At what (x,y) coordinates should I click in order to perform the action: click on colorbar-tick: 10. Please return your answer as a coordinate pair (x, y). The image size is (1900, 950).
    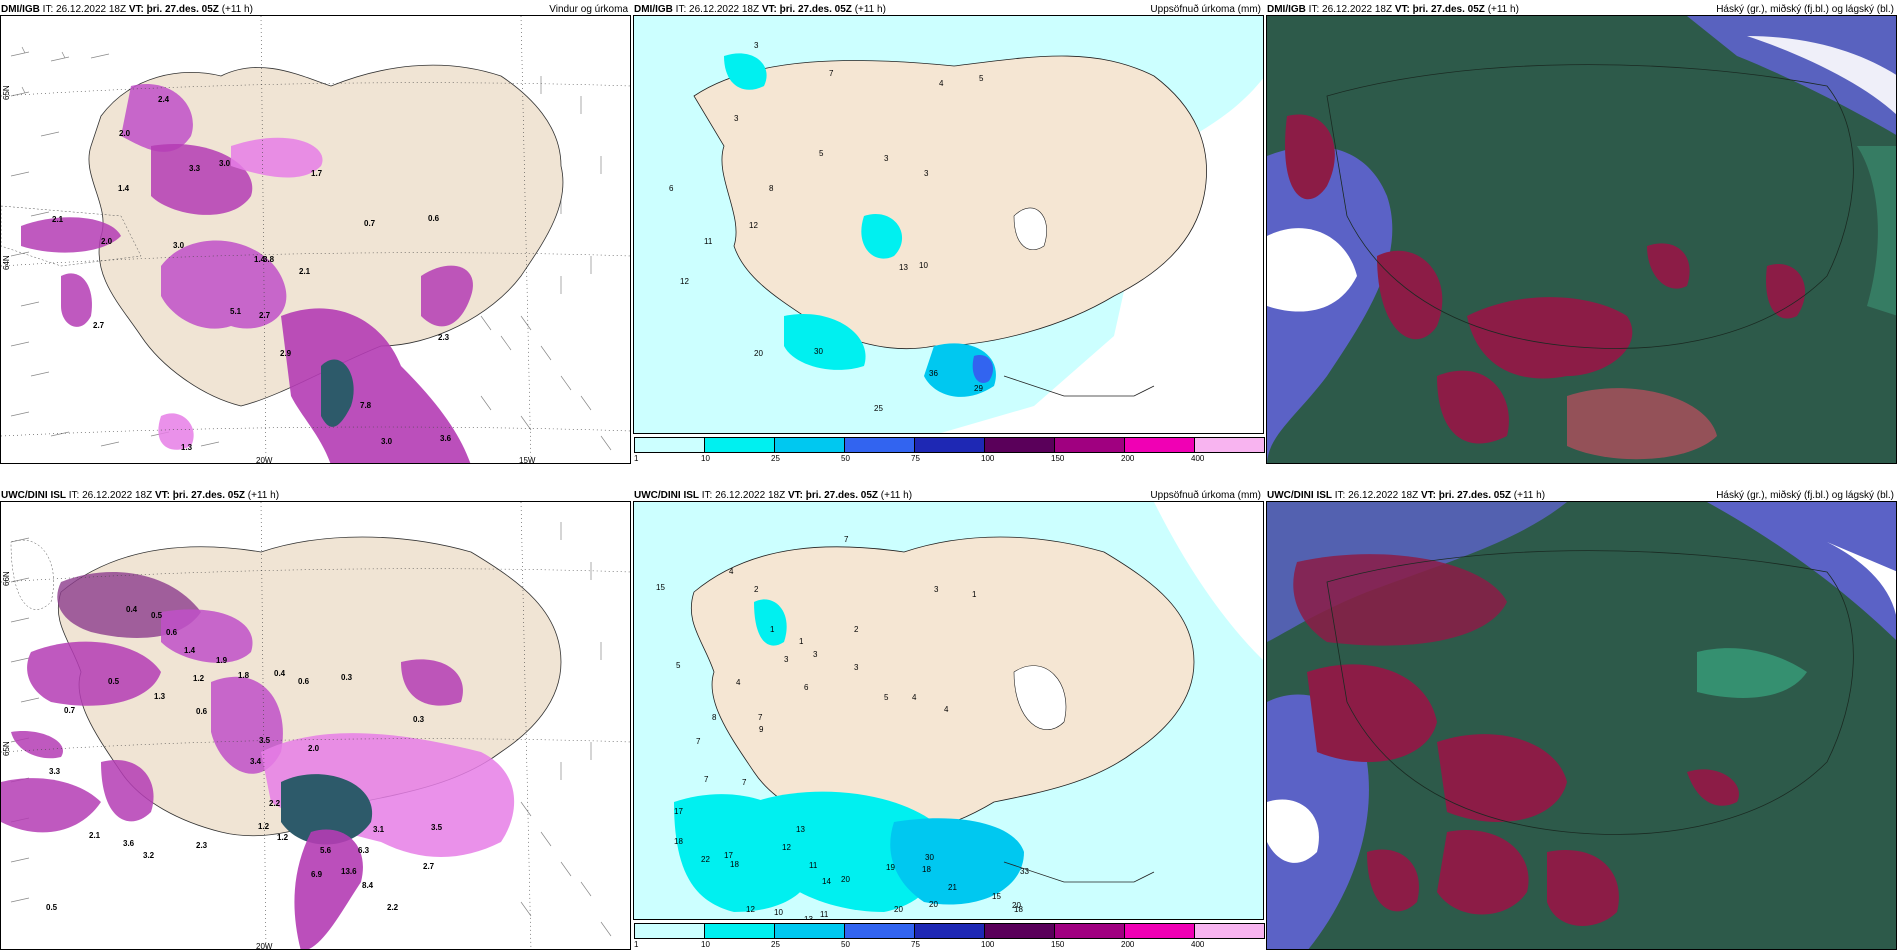
    Looking at the image, I should click on (705, 944).